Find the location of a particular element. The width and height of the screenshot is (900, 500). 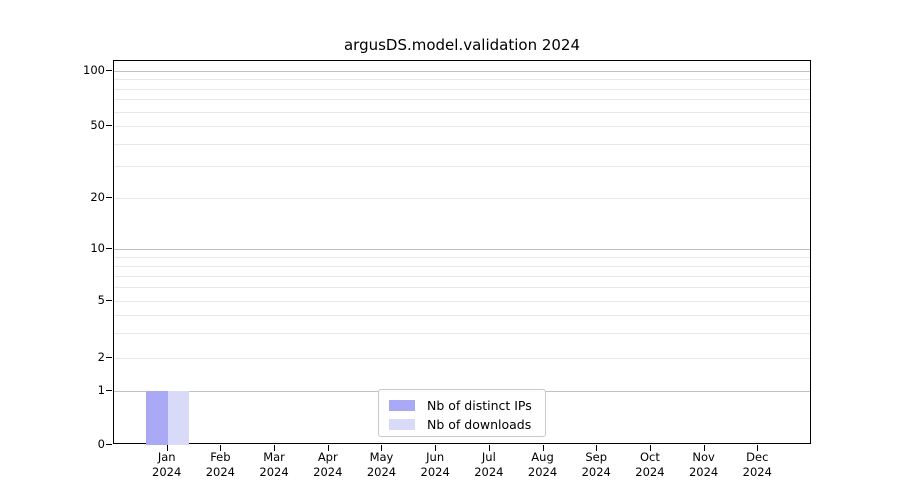

x-tick-label: Oct 2024 is located at coordinates (650, 464).